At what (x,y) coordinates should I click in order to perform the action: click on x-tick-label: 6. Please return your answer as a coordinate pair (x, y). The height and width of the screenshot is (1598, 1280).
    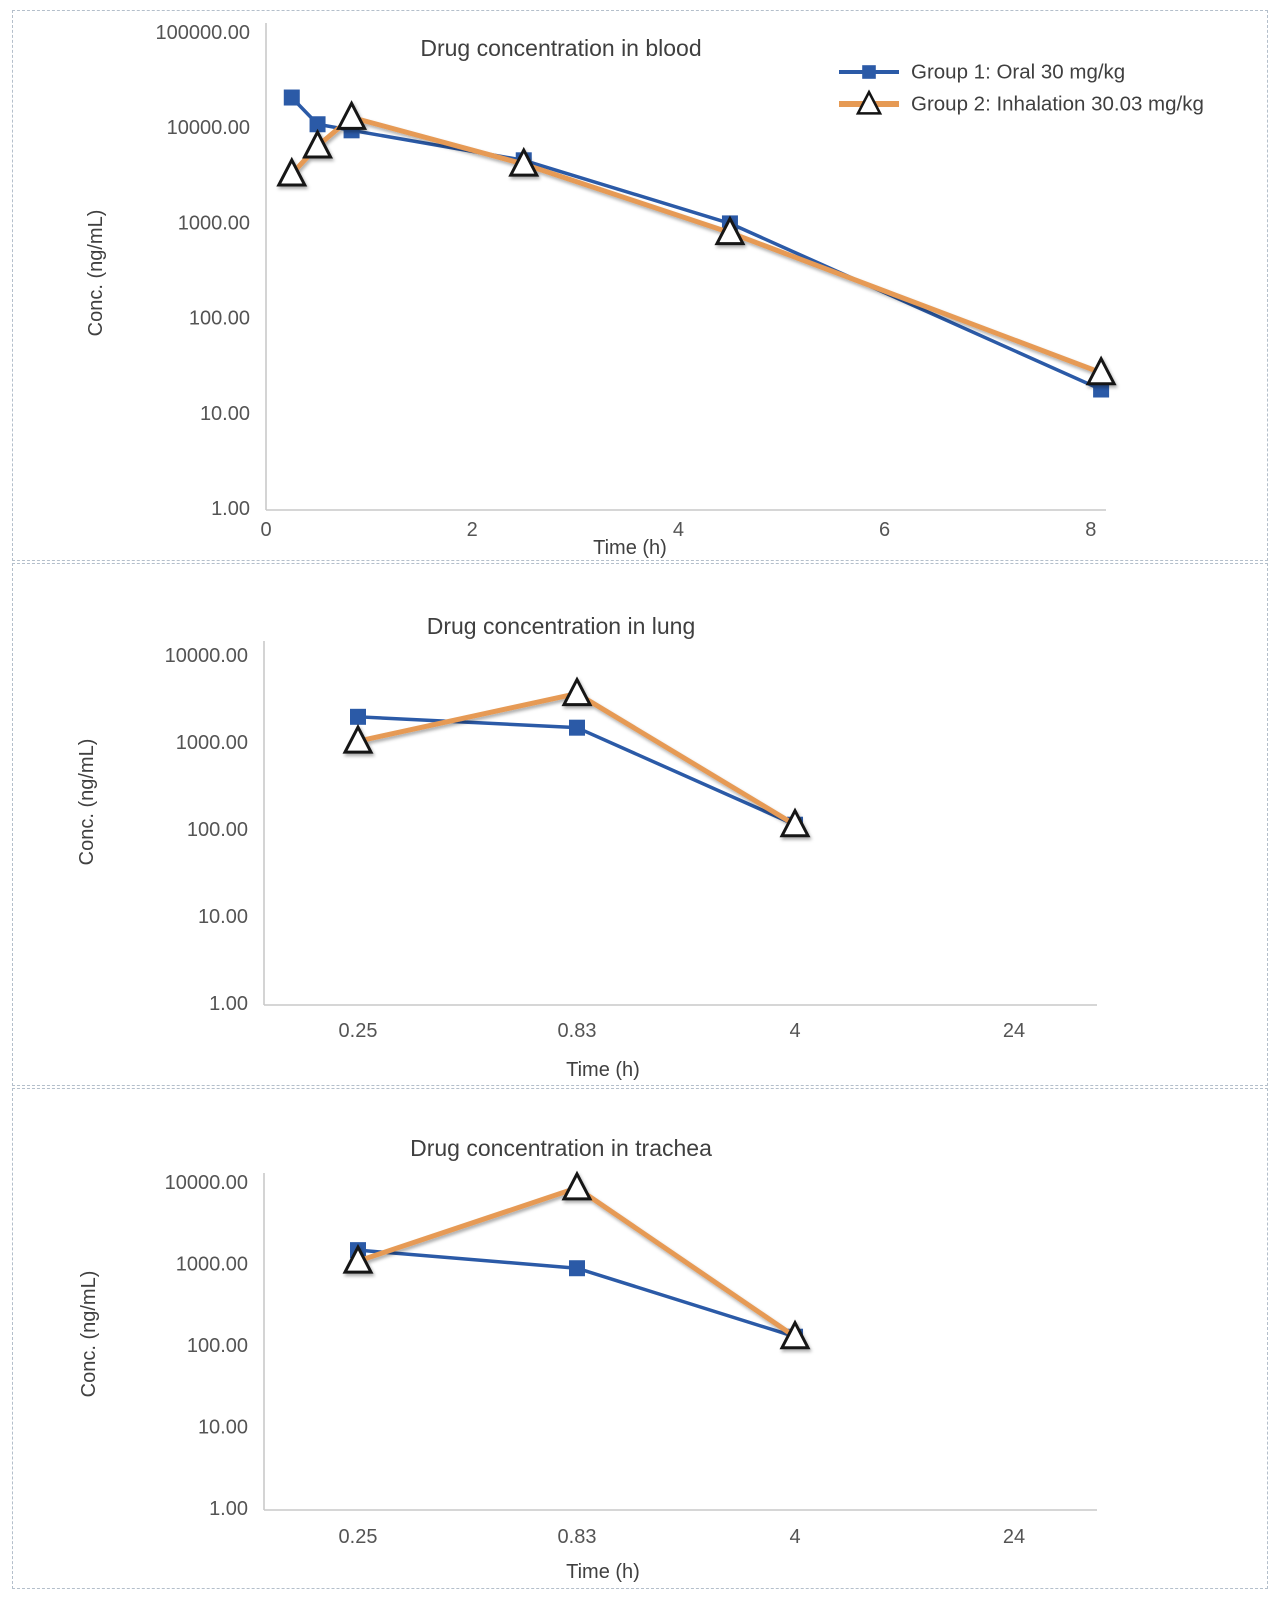
    Looking at the image, I should click on (884, 530).